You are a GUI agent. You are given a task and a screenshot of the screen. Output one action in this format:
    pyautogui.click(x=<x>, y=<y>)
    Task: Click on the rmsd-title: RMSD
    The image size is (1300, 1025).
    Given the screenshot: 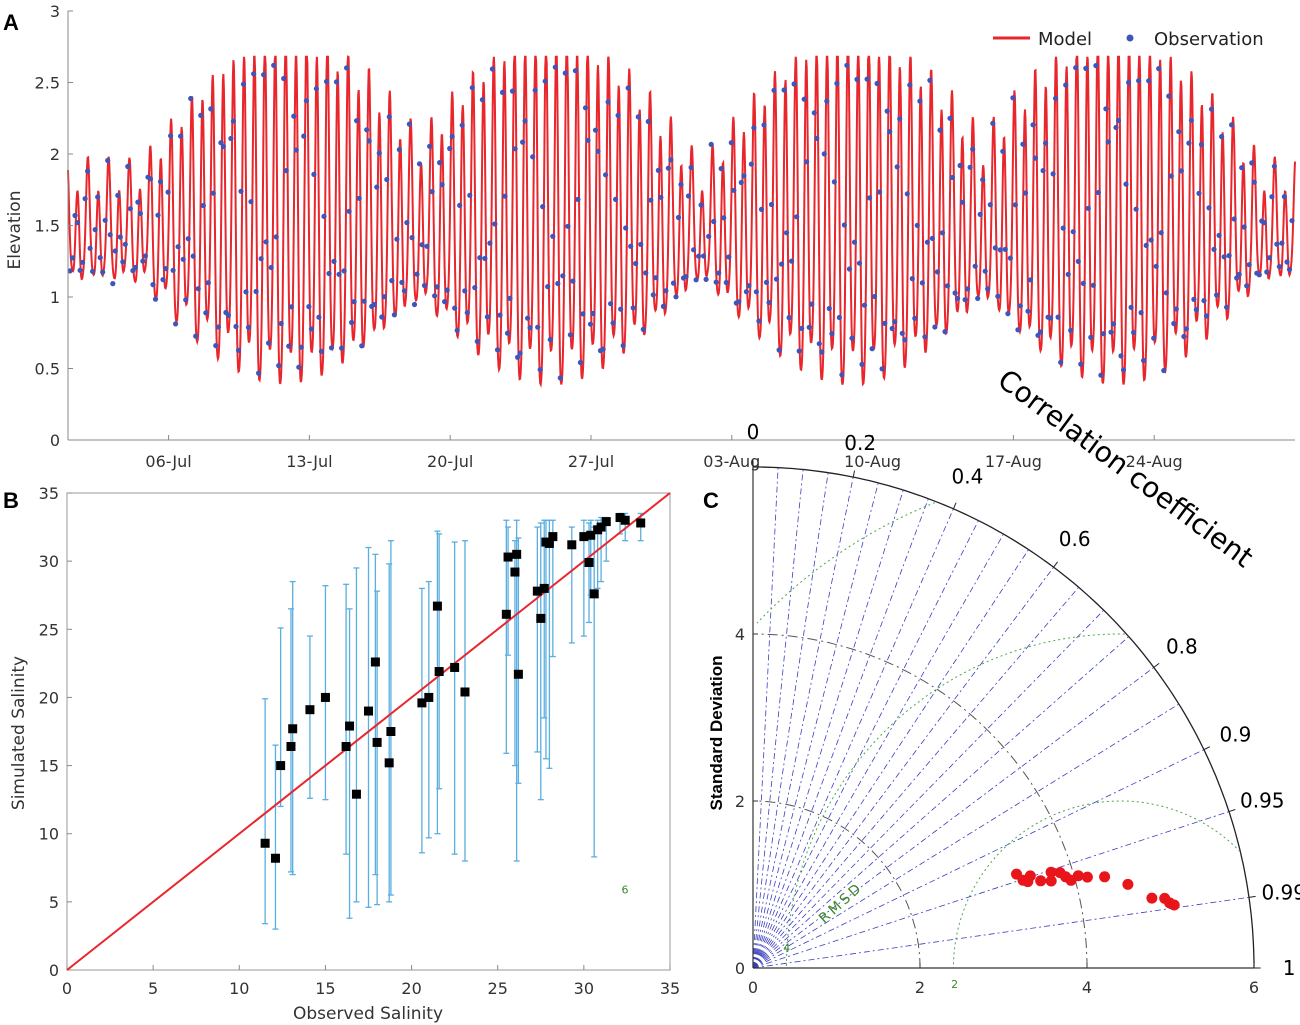 What is the action you would take?
    pyautogui.click(x=841, y=903)
    